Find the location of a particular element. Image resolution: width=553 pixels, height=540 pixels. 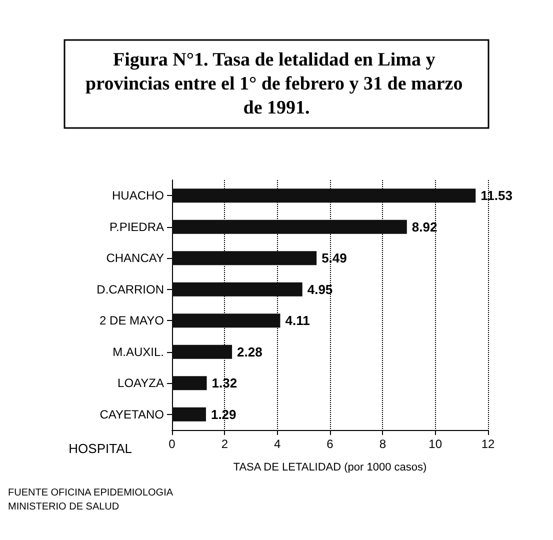

y-tick-label: P.PIEDRA is located at coordinates (137, 227).